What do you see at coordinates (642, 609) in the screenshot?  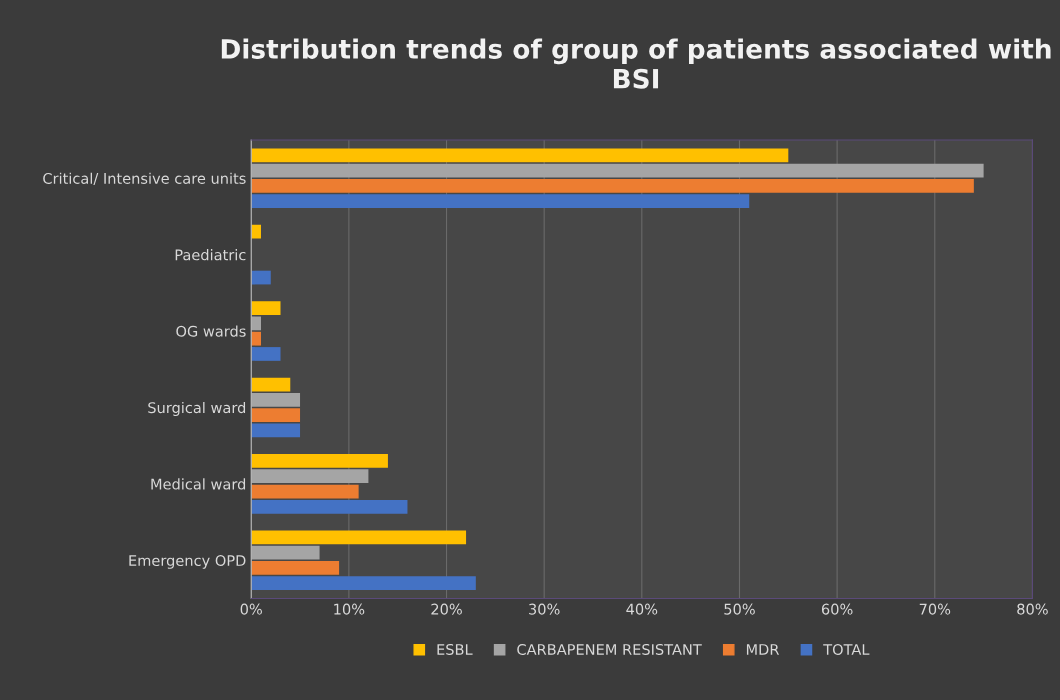 I see `x-tick-label: 40%` at bounding box center [642, 609].